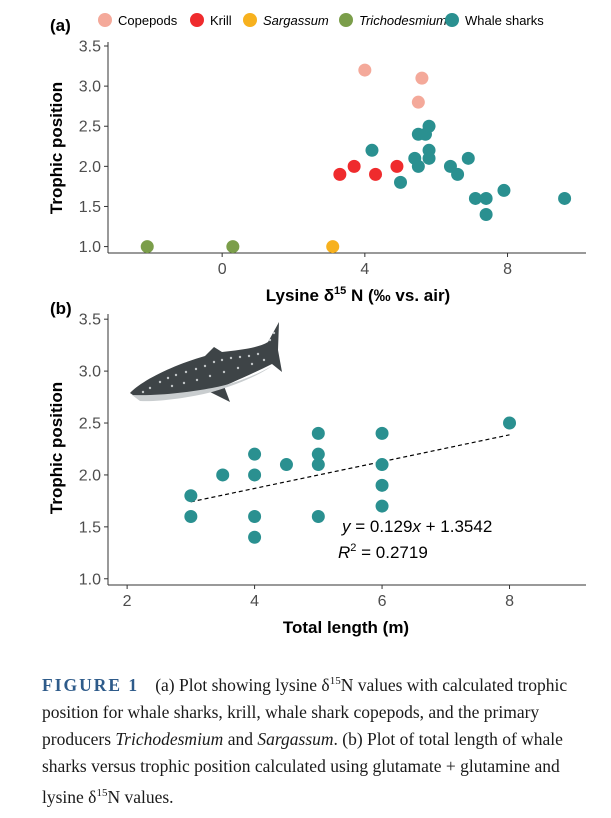 The image size is (611, 818). Describe the element at coordinates (206, 362) in the screenshot. I see `whale-shark-icon` at that location.